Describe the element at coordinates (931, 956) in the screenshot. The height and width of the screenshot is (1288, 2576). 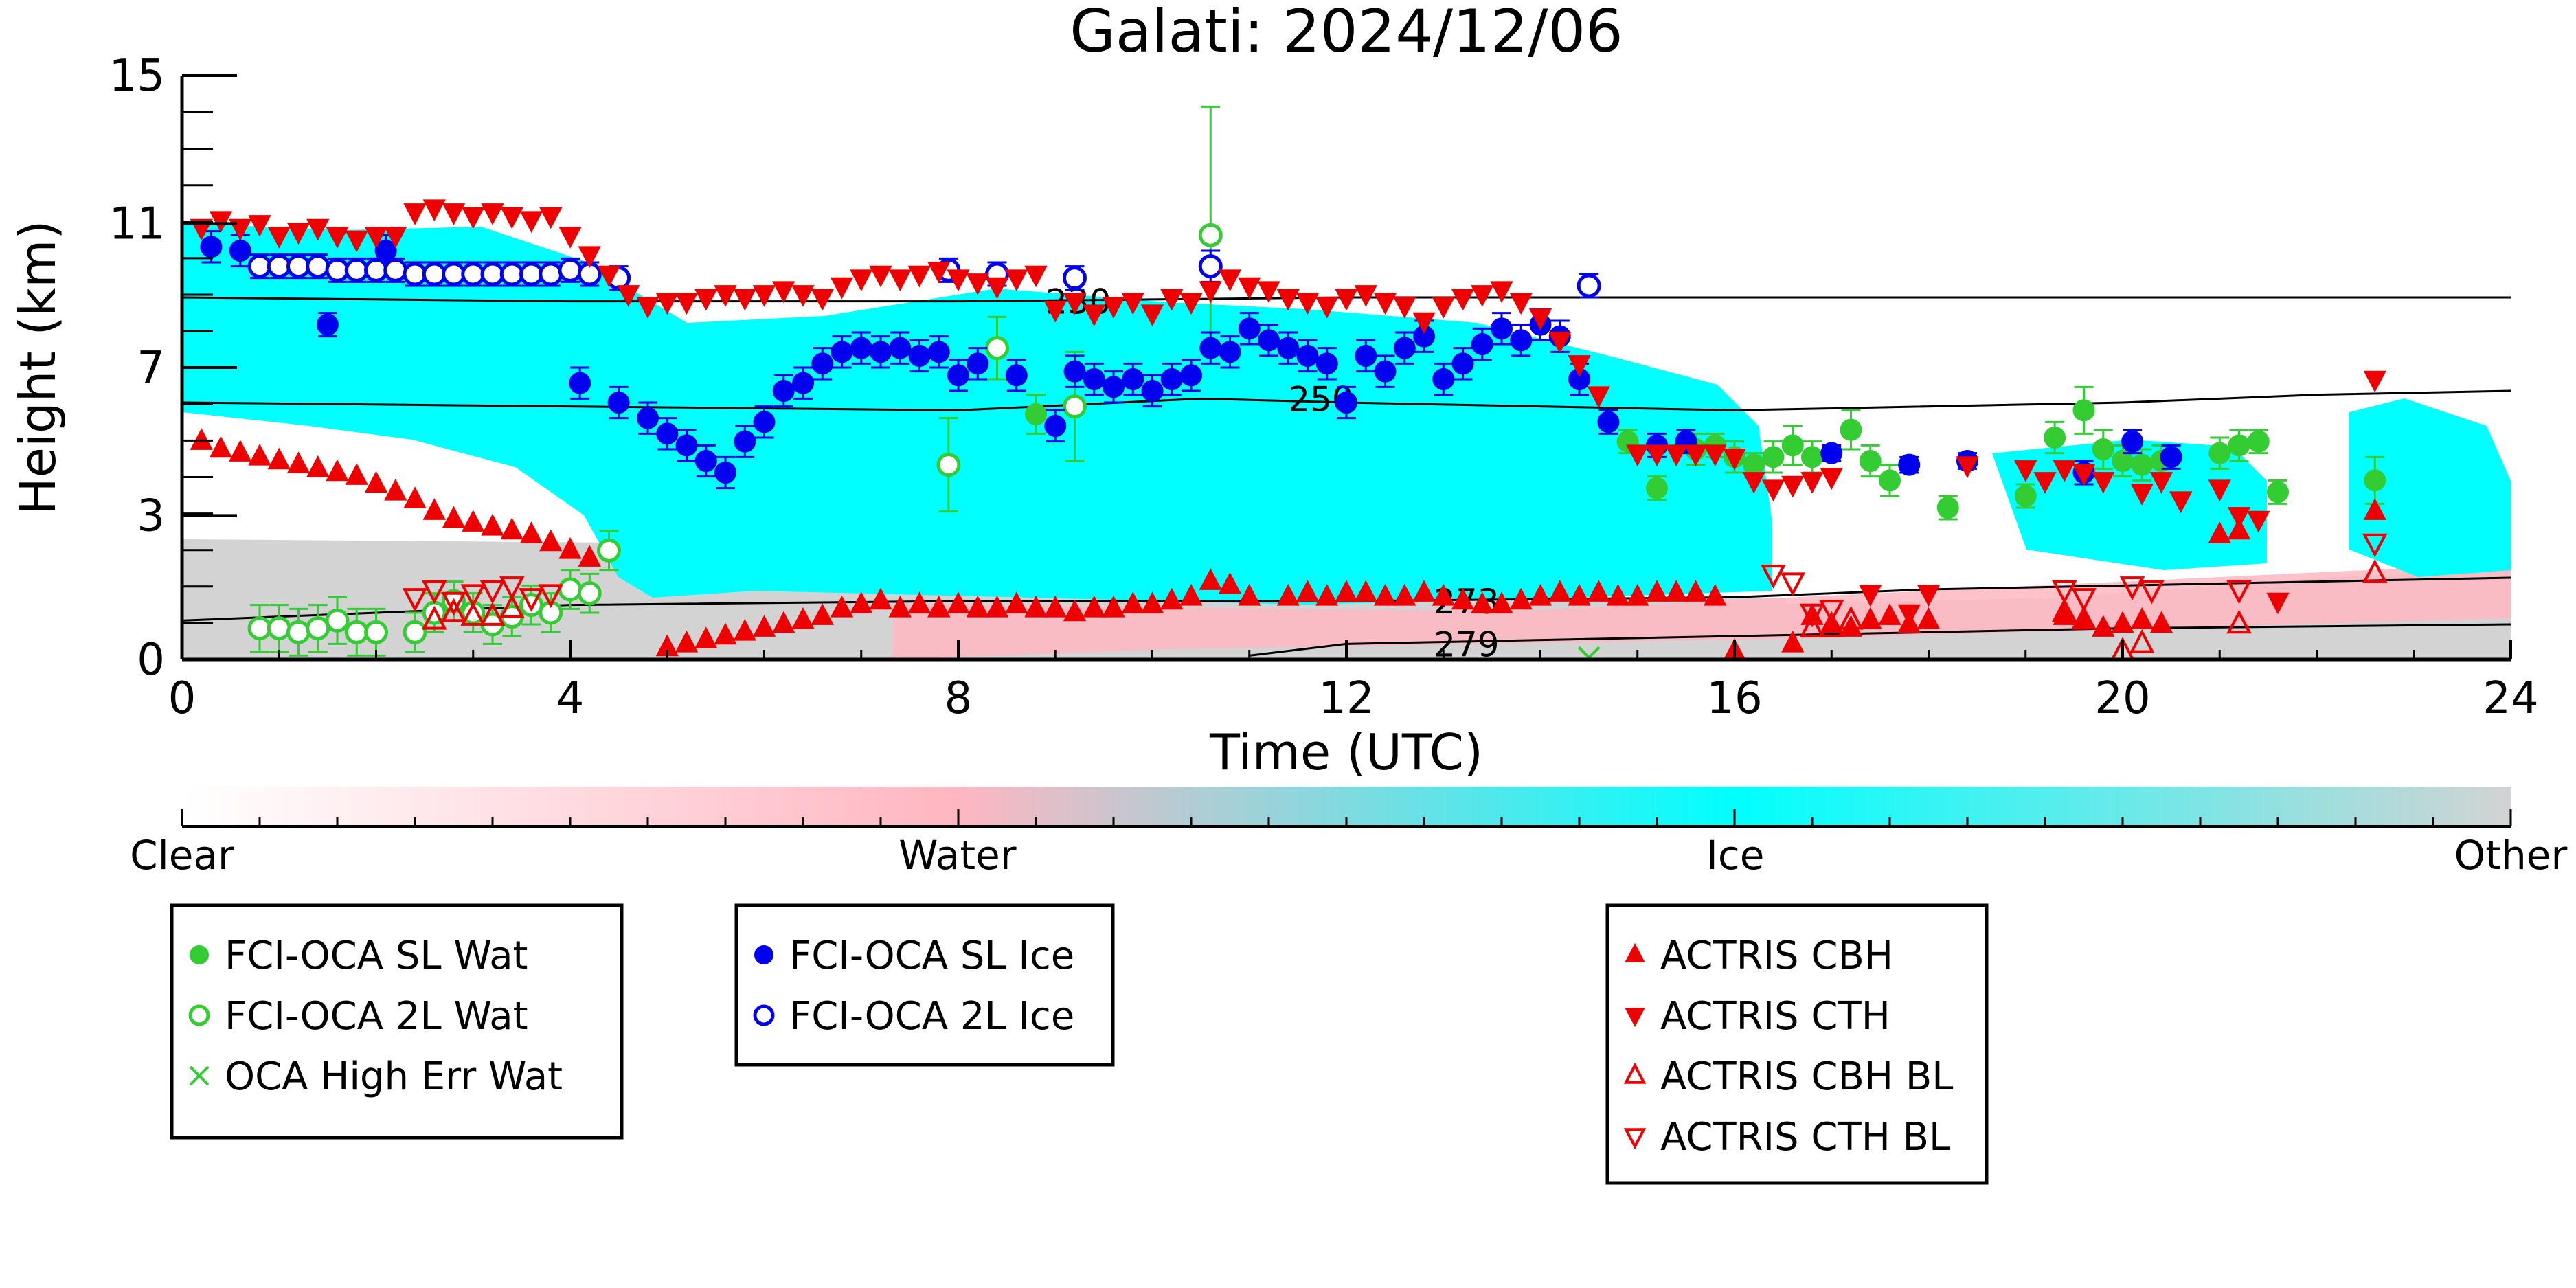
I see `legend-label-fci-oca-sl-ice: FCI-OCA SL Ice` at that location.